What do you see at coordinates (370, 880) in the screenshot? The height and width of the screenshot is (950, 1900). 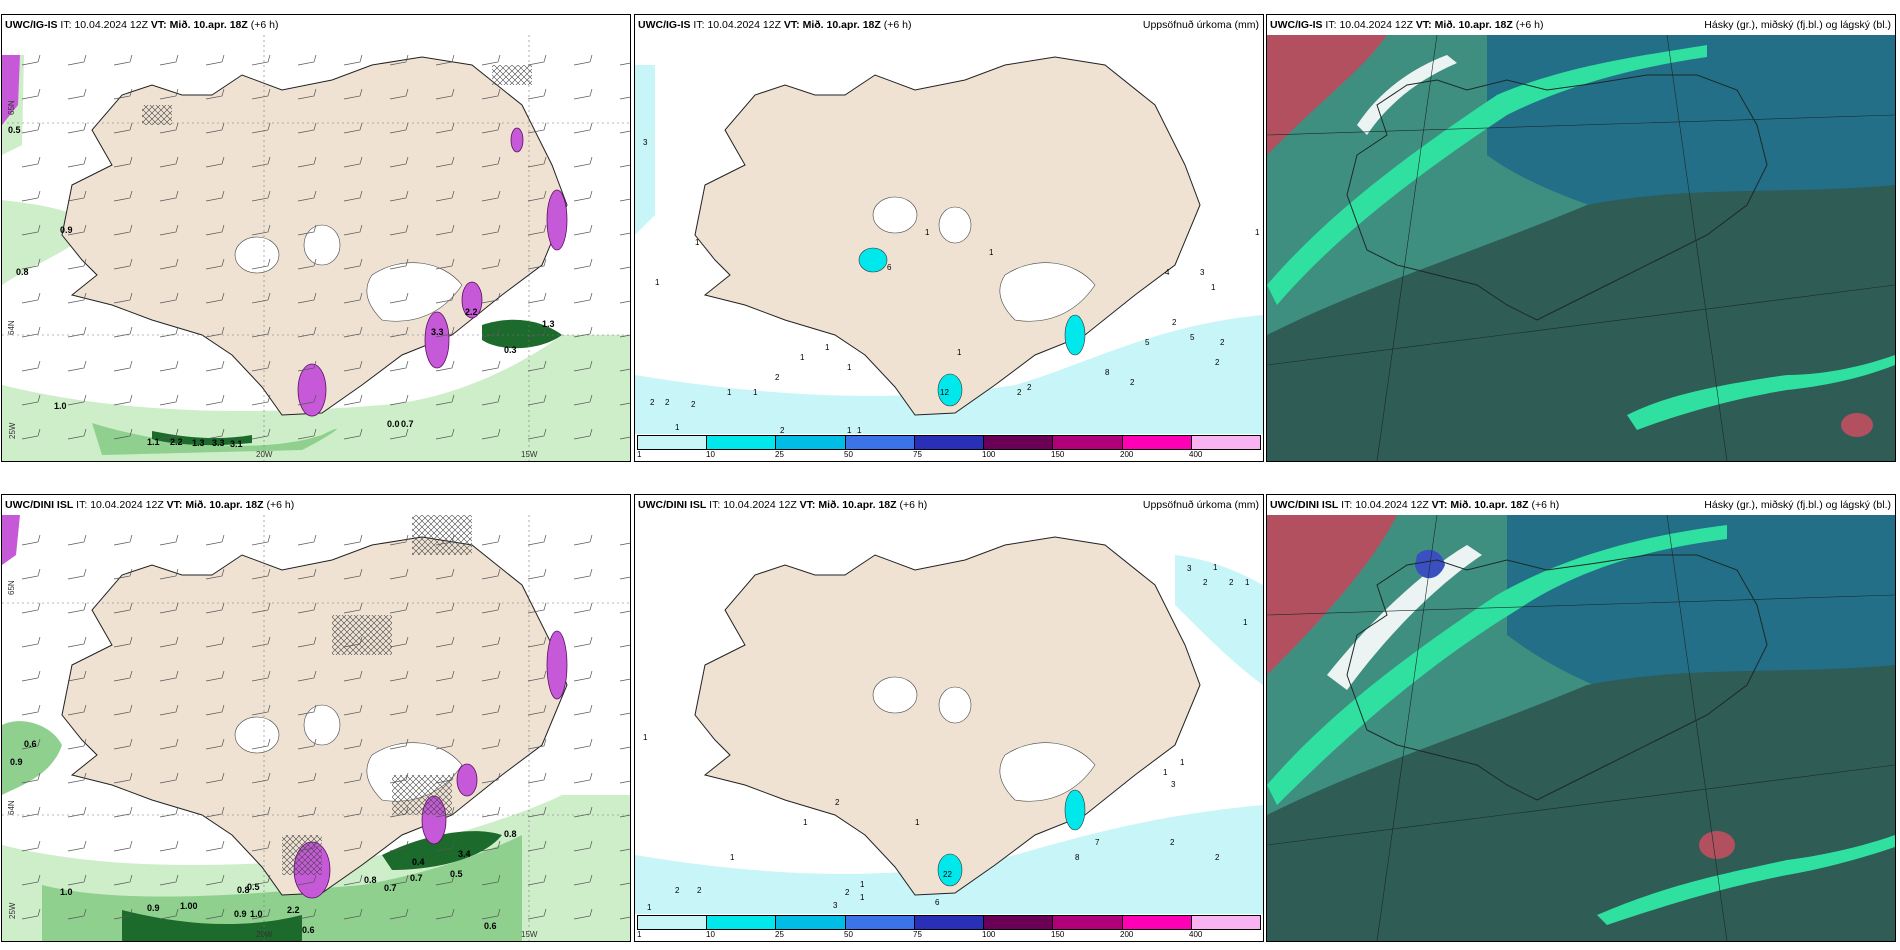 I see `wind-value-label: 0.8` at bounding box center [370, 880].